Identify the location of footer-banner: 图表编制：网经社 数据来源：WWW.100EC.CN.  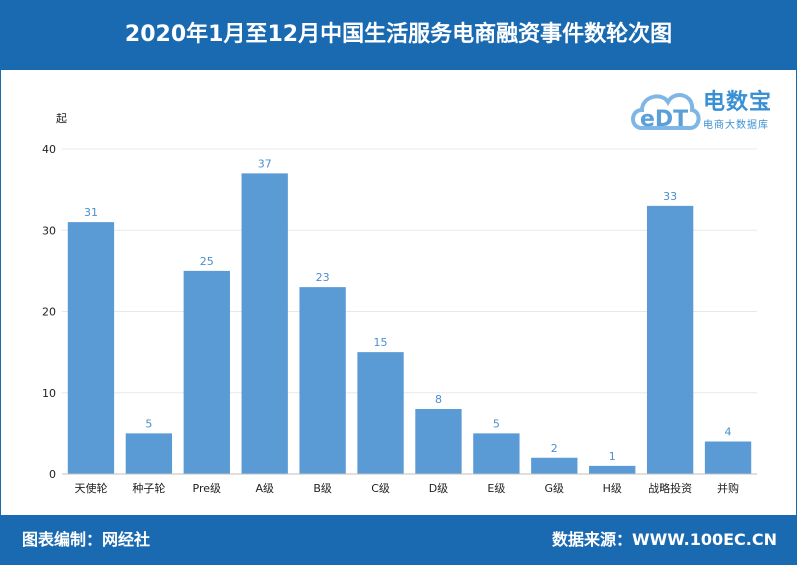
(398, 540).